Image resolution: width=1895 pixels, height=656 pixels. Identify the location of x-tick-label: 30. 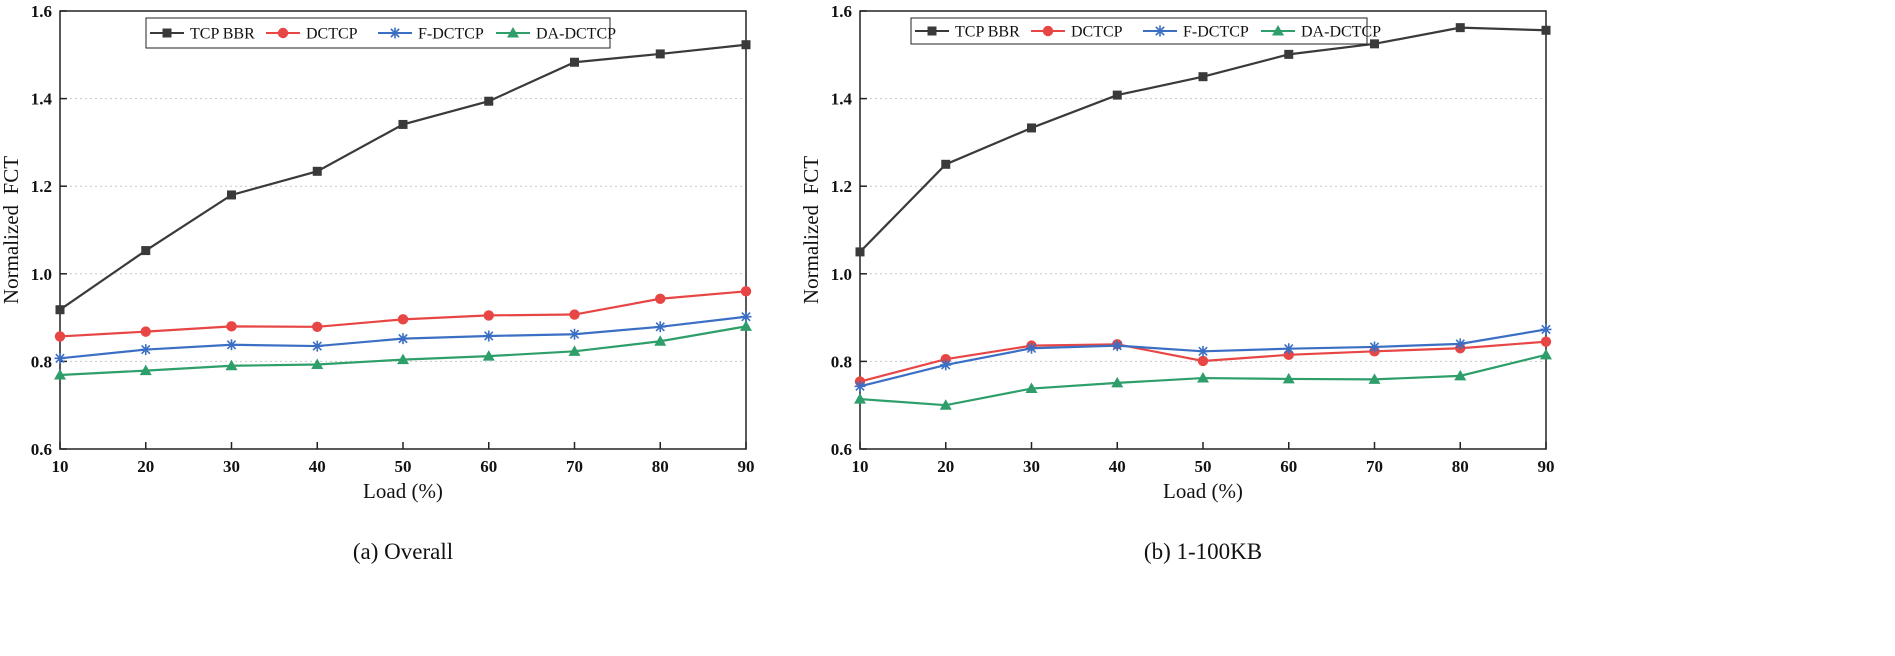
(1031, 466).